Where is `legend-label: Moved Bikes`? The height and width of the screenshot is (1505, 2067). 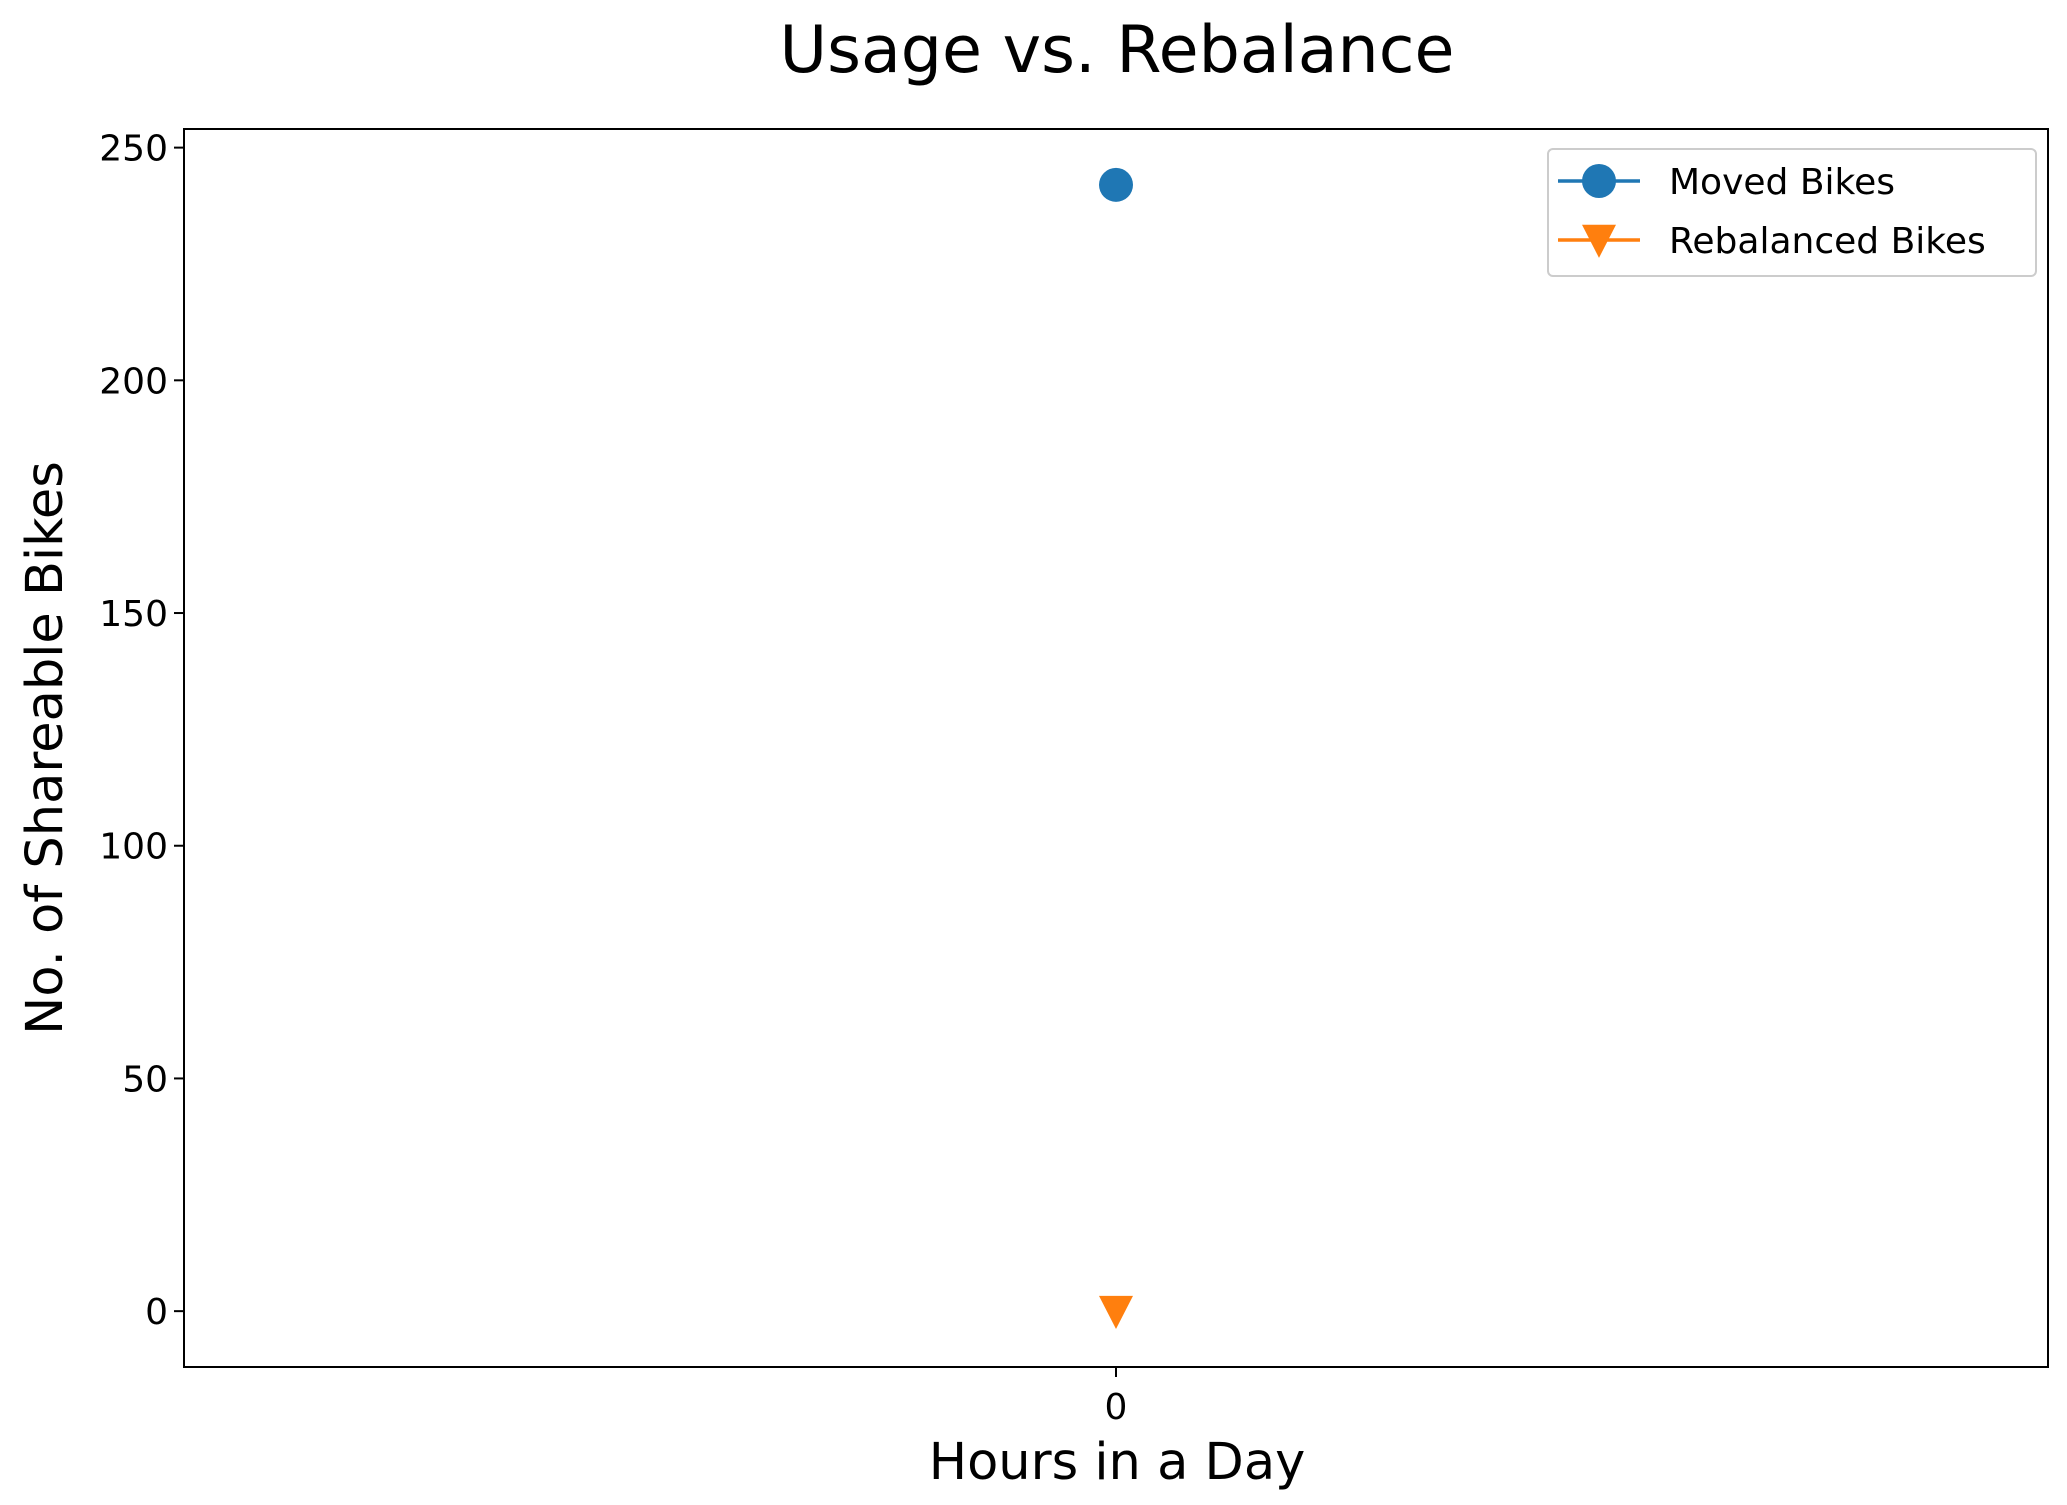 legend-label: Moved Bikes is located at coordinates (1782, 182).